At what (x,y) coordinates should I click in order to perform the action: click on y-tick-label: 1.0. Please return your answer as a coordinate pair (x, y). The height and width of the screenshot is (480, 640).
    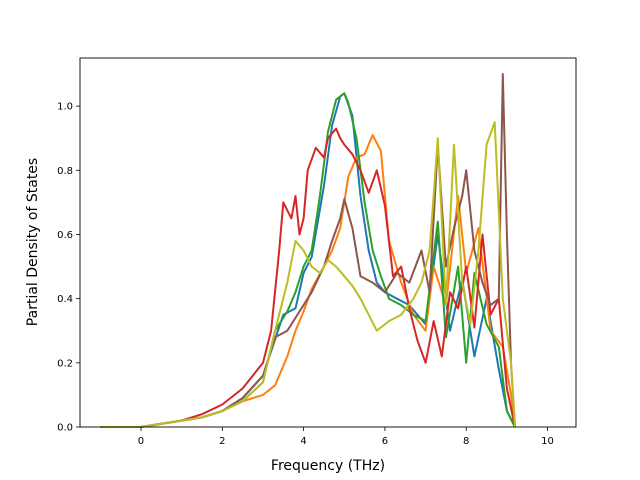
    Looking at the image, I should click on (65, 107).